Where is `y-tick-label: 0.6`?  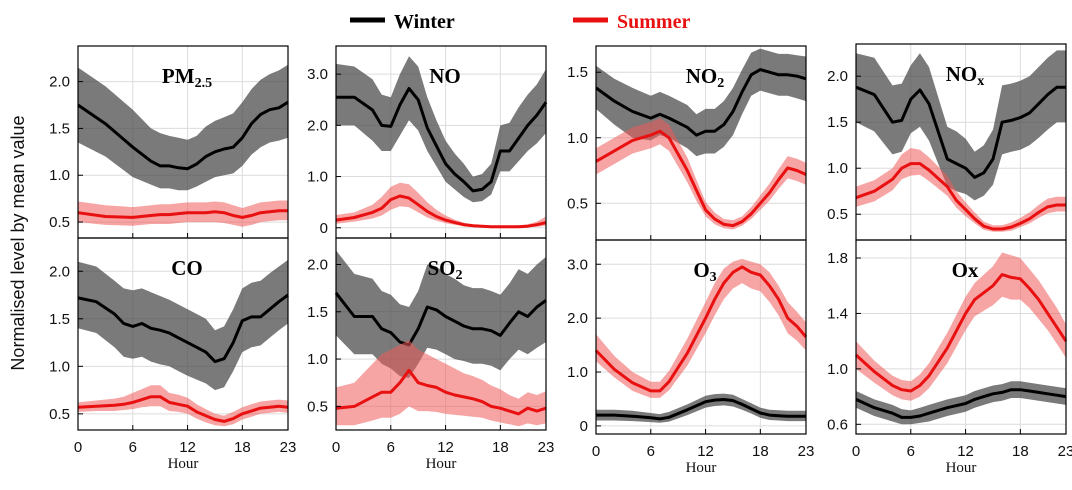
y-tick-label: 0.6 is located at coordinates (837, 424).